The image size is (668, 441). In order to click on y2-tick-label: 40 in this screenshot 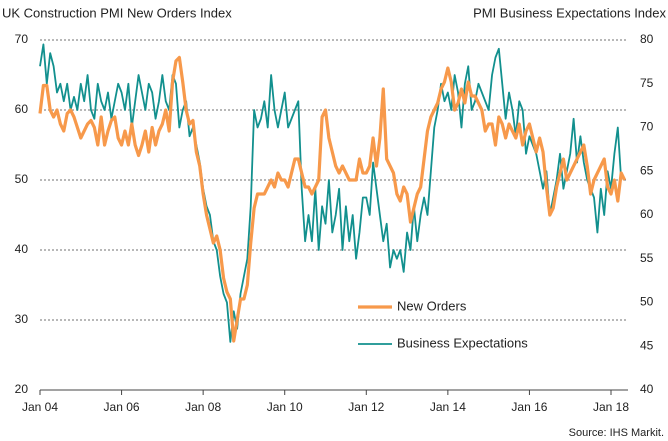, I will do `click(647, 389)`.